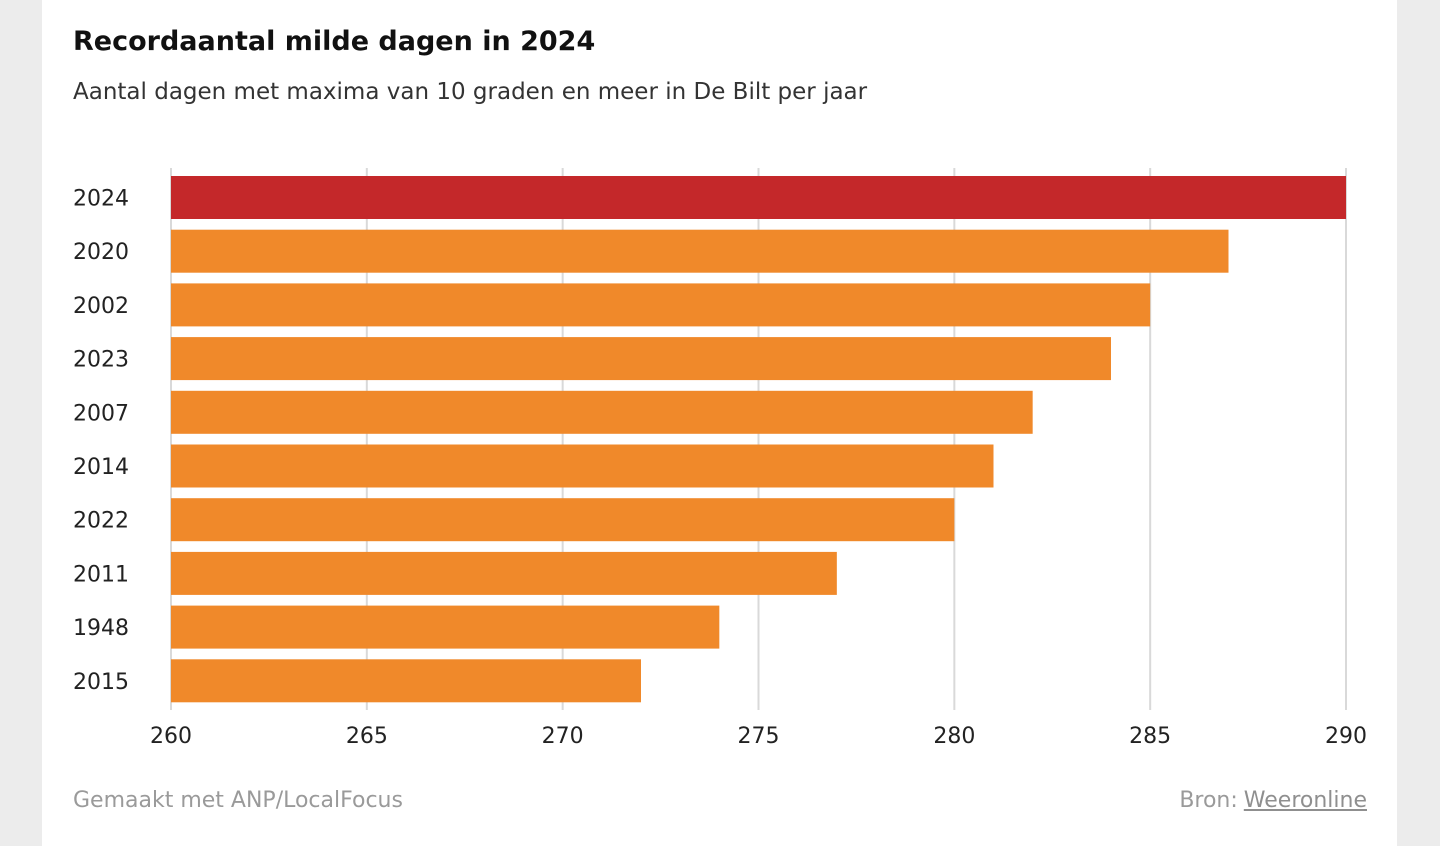 This screenshot has width=1440, height=846. What do you see at coordinates (101, 682) in the screenshot?
I see `category-label: 2015` at bounding box center [101, 682].